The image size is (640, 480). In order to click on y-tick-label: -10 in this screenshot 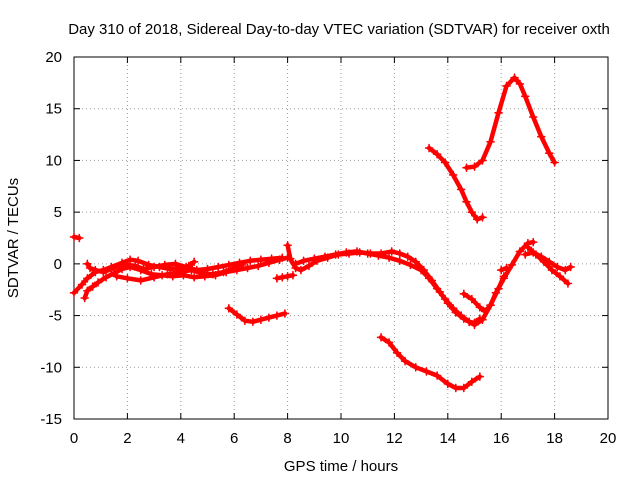, I will do `click(51, 367)`.